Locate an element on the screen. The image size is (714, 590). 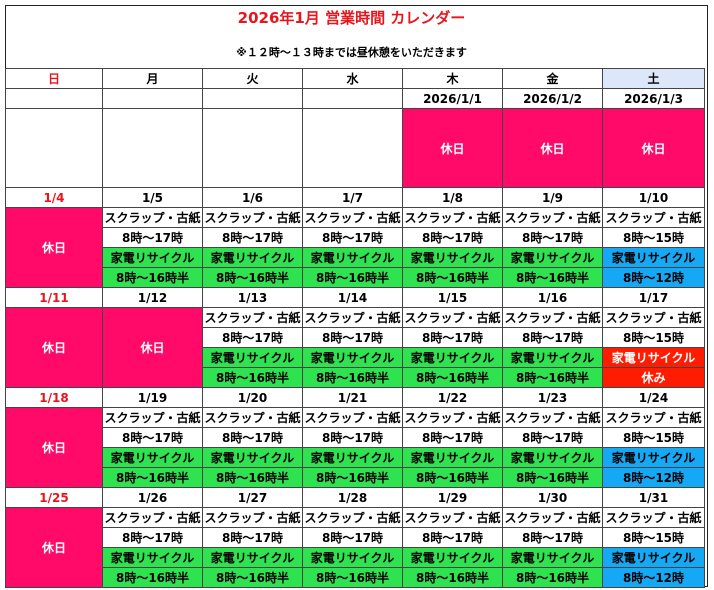
weekday-header: 水 is located at coordinates (352, 78).